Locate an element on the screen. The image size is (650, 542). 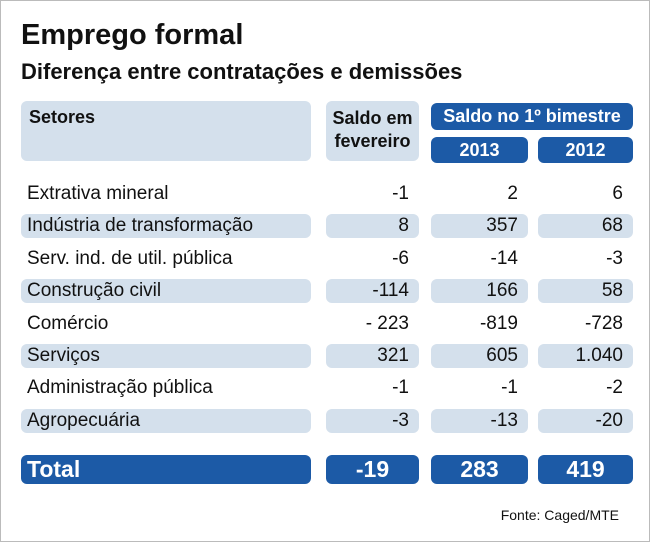
value-cell: 1.040 is located at coordinates (585, 356).